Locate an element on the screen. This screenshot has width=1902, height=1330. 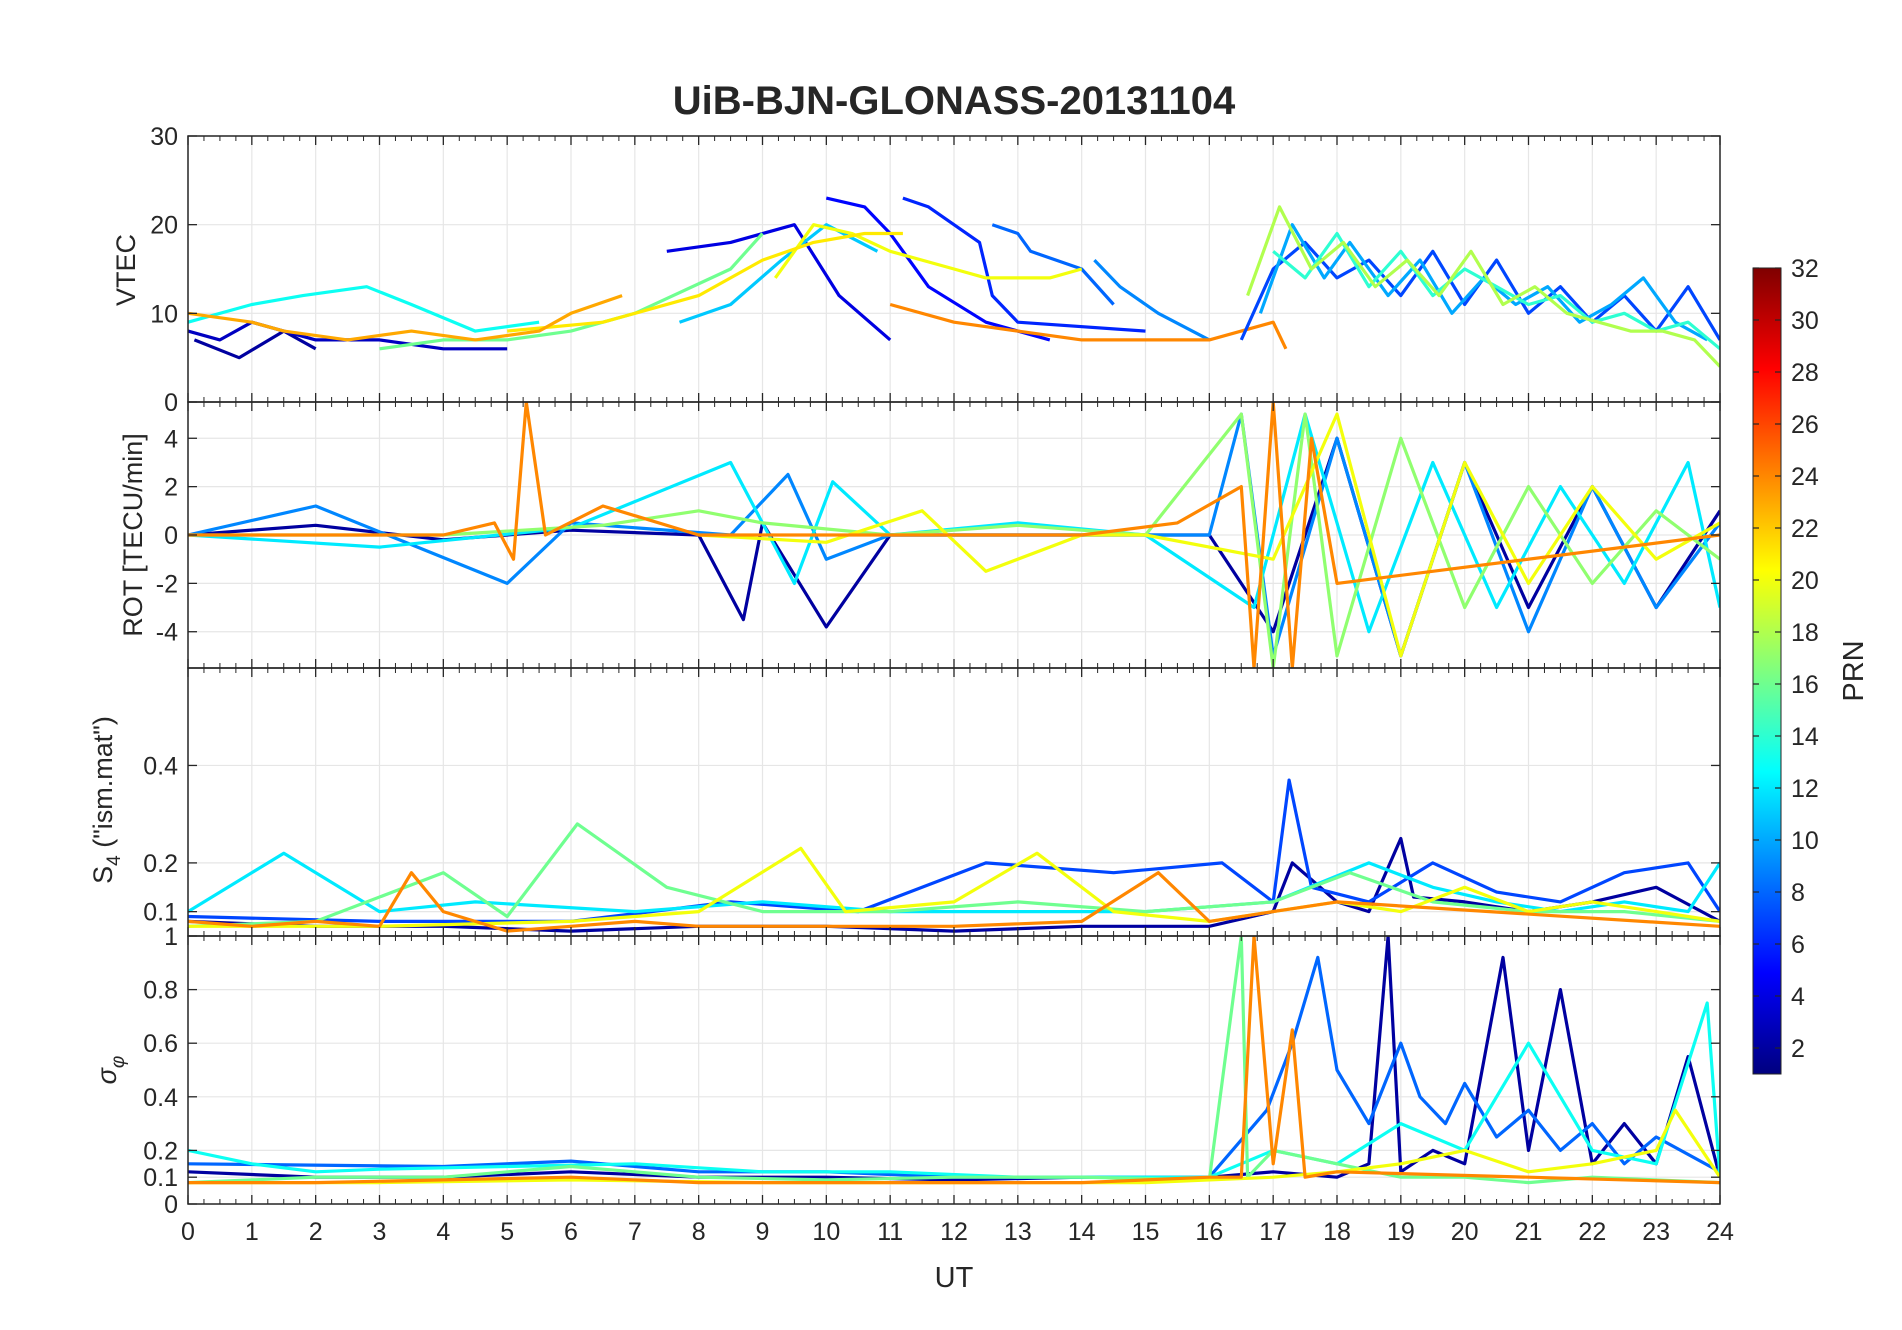
x-tick-label: 9 is located at coordinates (763, 1232).